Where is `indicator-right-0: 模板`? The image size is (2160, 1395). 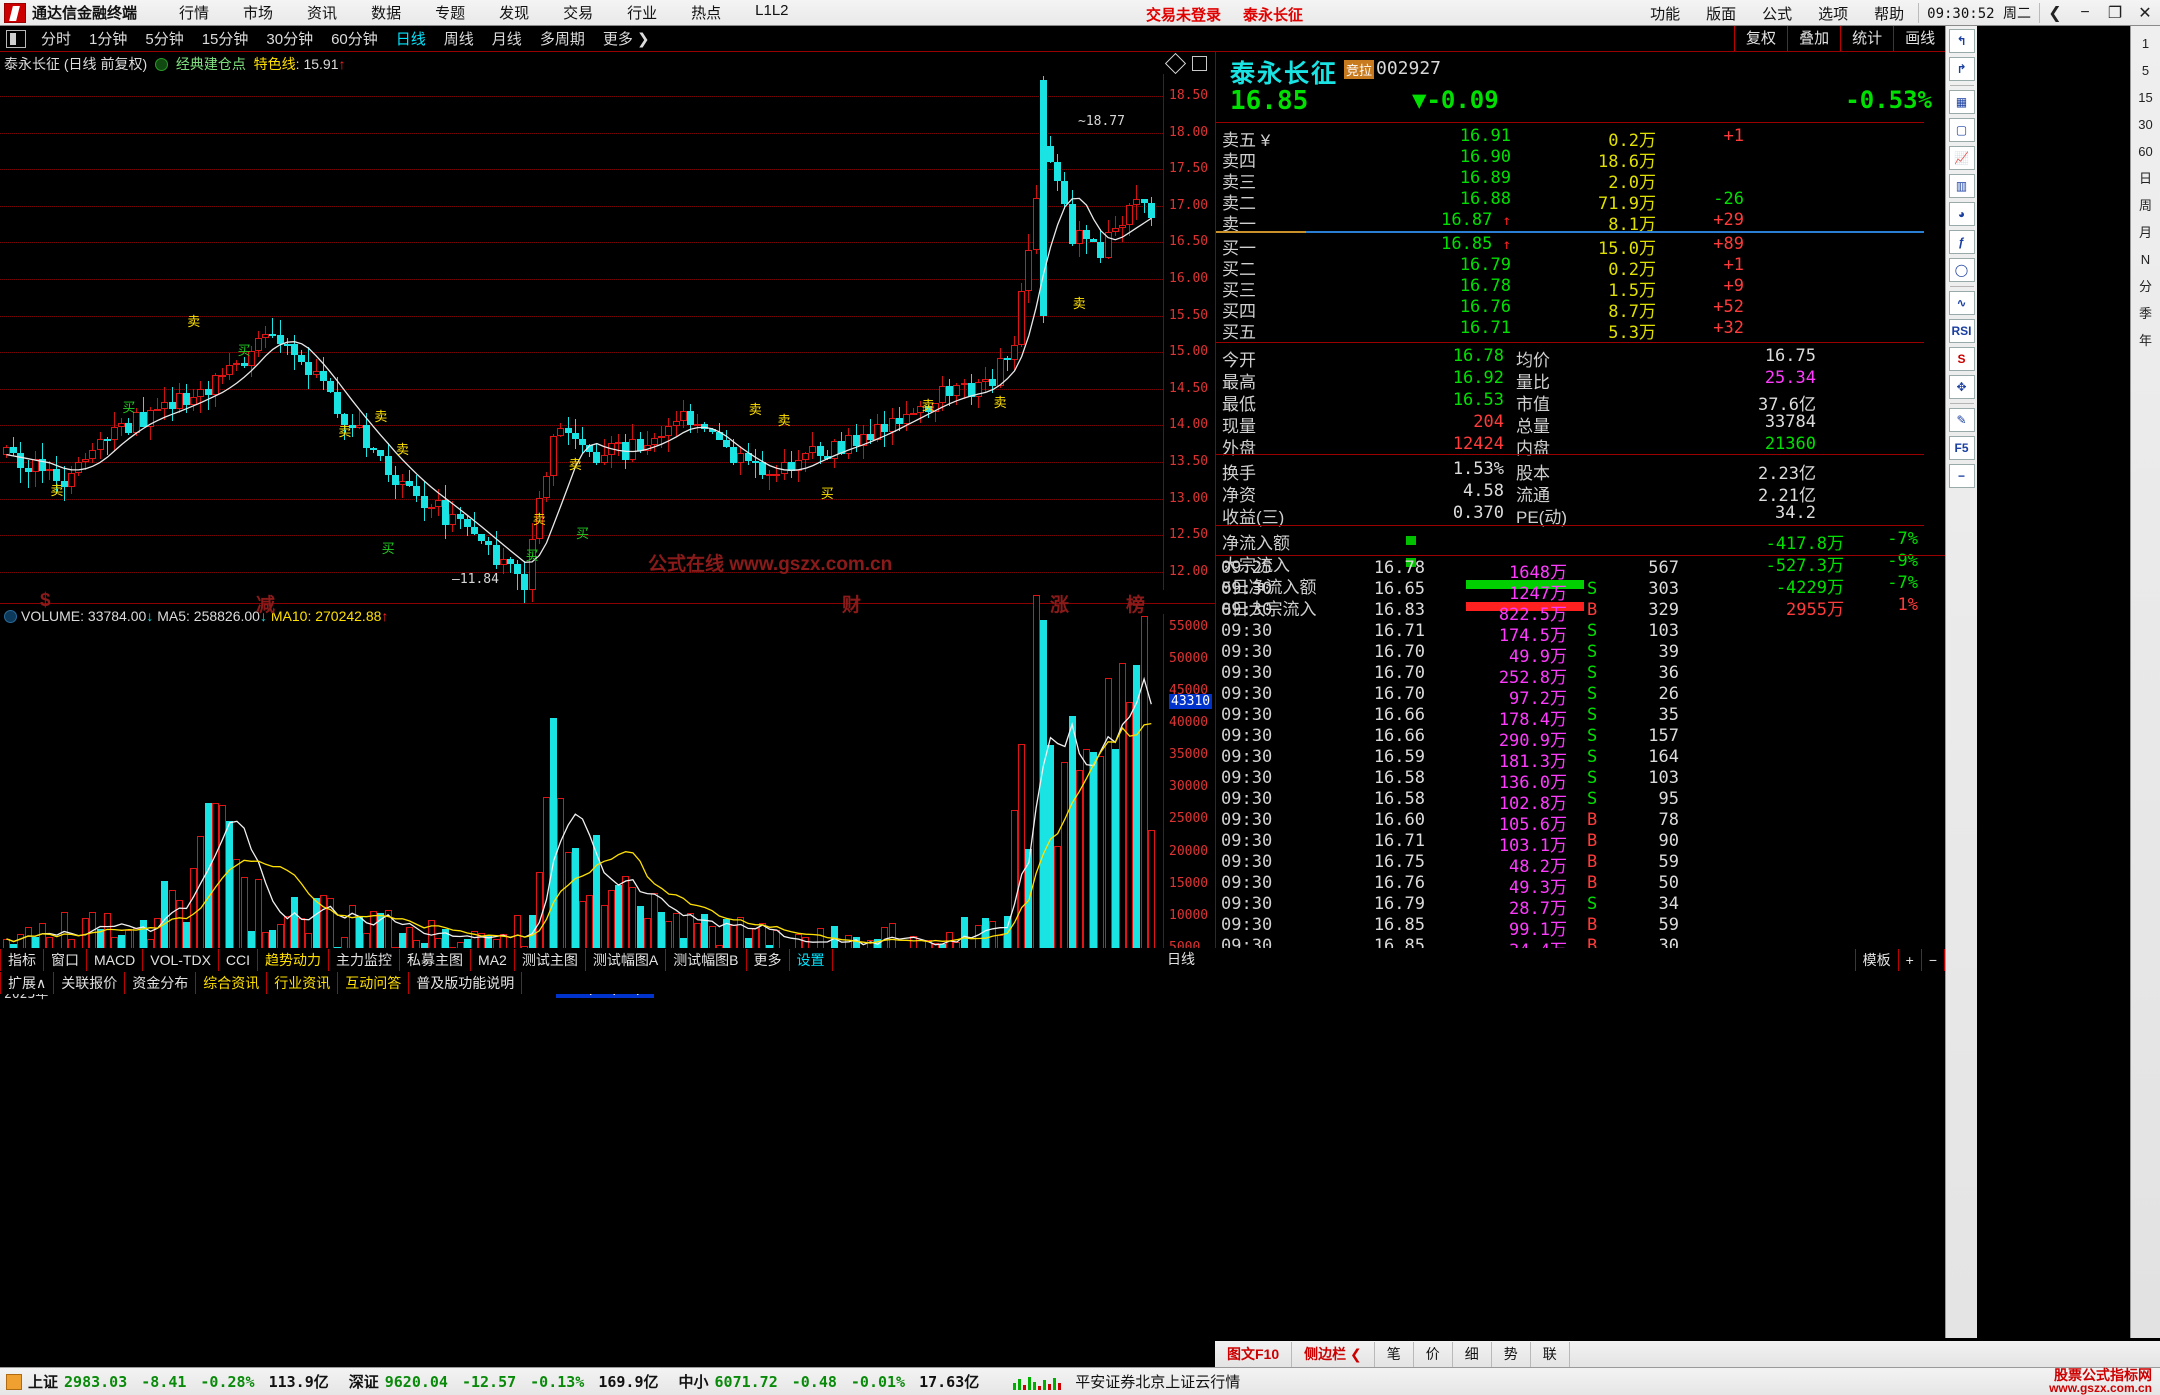 indicator-right-0: 模板 is located at coordinates (1876, 959).